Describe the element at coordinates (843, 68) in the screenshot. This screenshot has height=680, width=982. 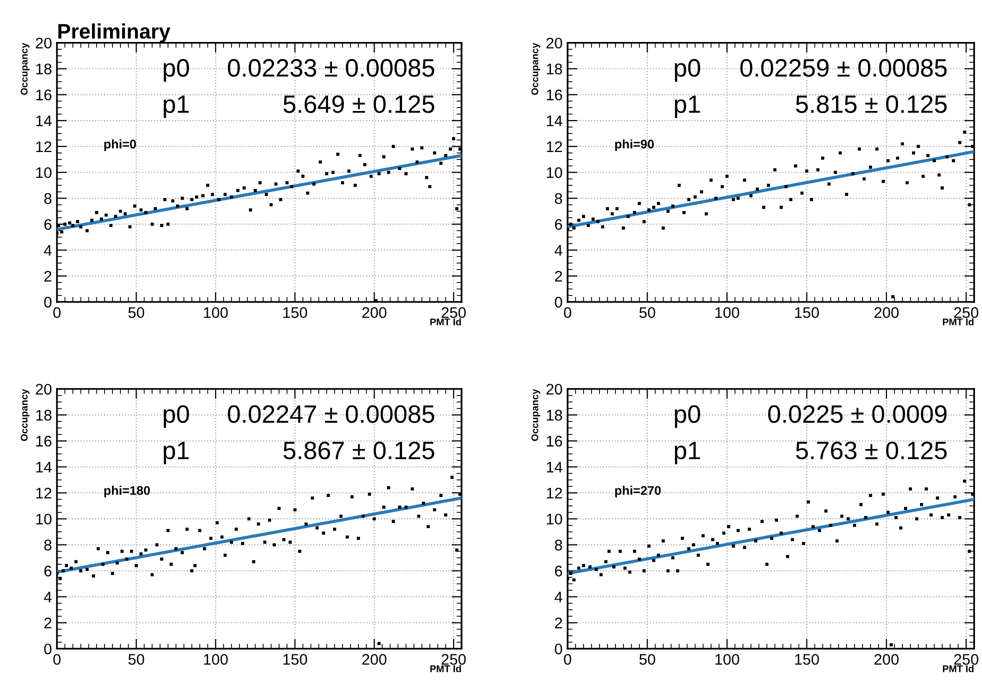
I see `annotation: 0.02259 ± 0.00085` at that location.